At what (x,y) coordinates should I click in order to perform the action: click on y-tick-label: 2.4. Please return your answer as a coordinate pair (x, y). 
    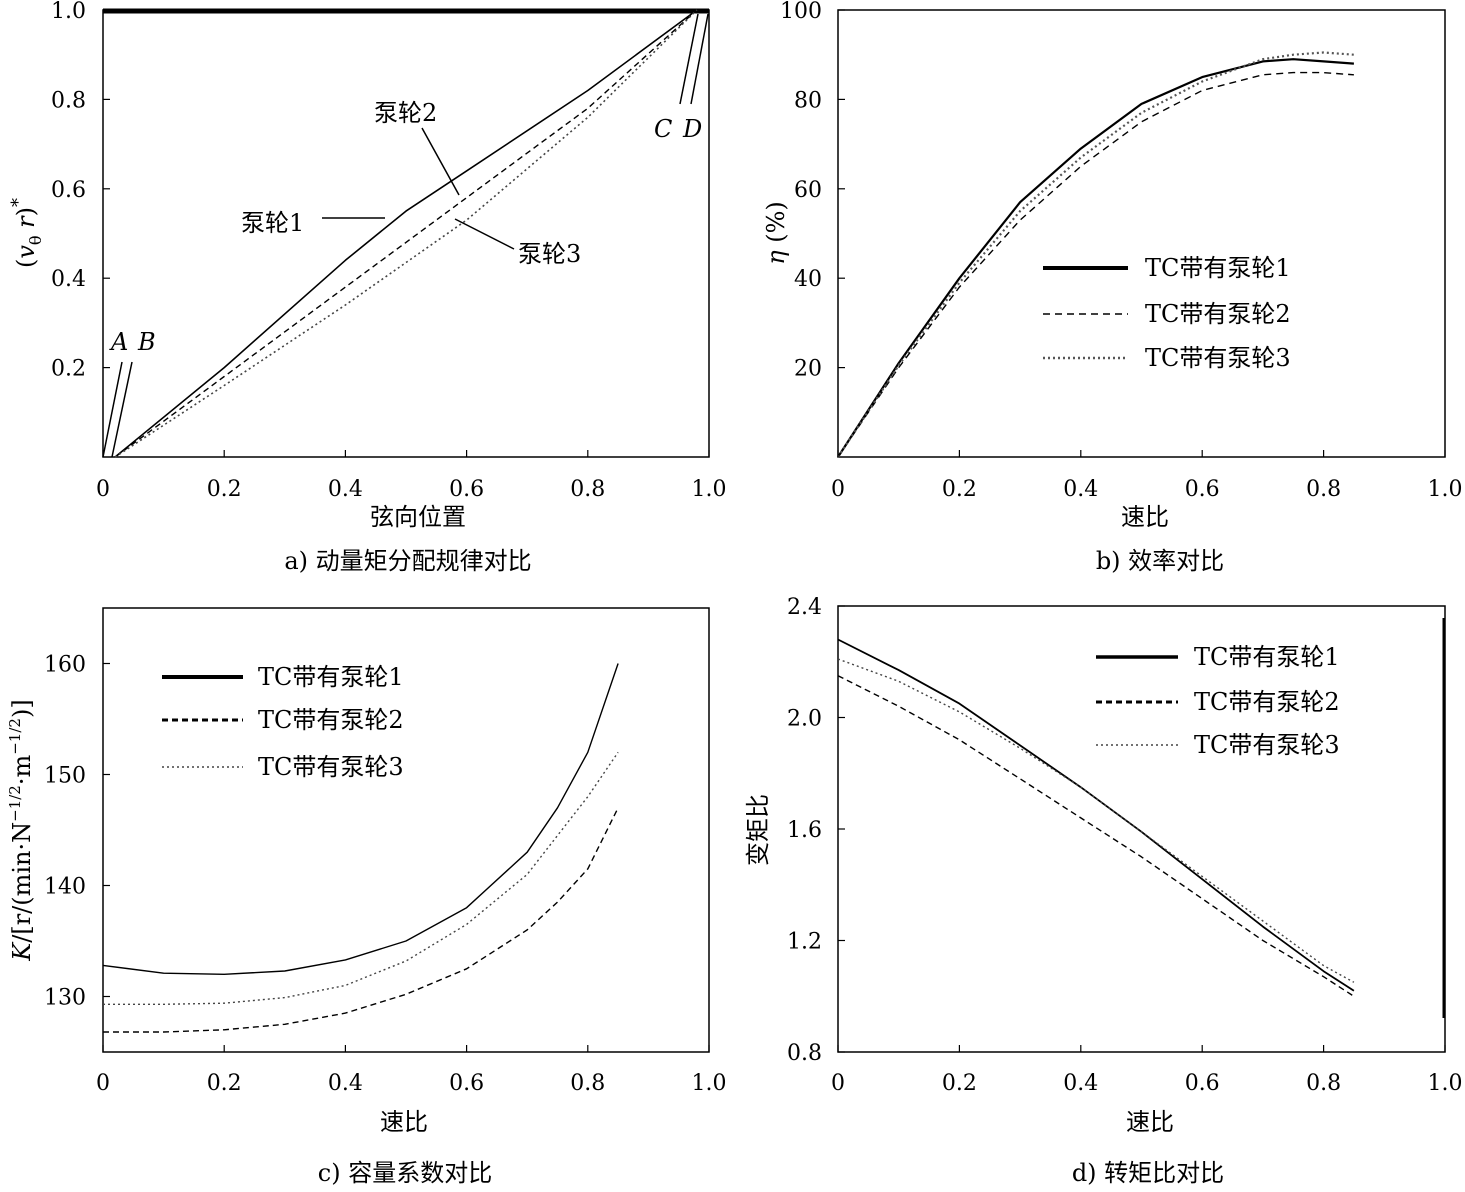
    Looking at the image, I should click on (804, 607).